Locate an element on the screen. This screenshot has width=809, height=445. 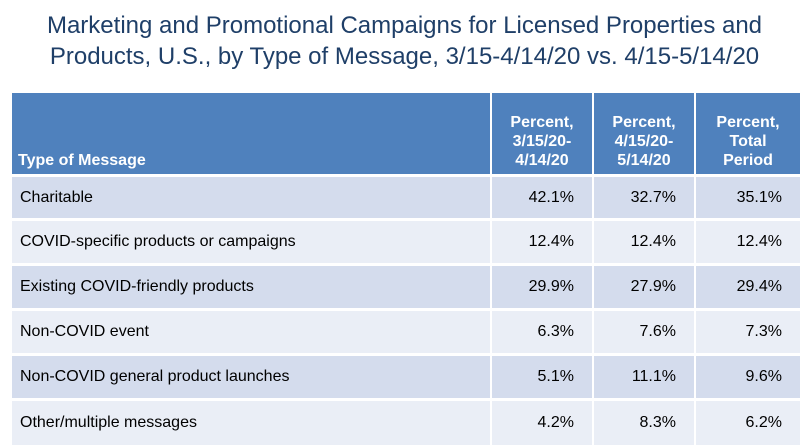
column-header-line: 3/15/20- is located at coordinates (542, 141).